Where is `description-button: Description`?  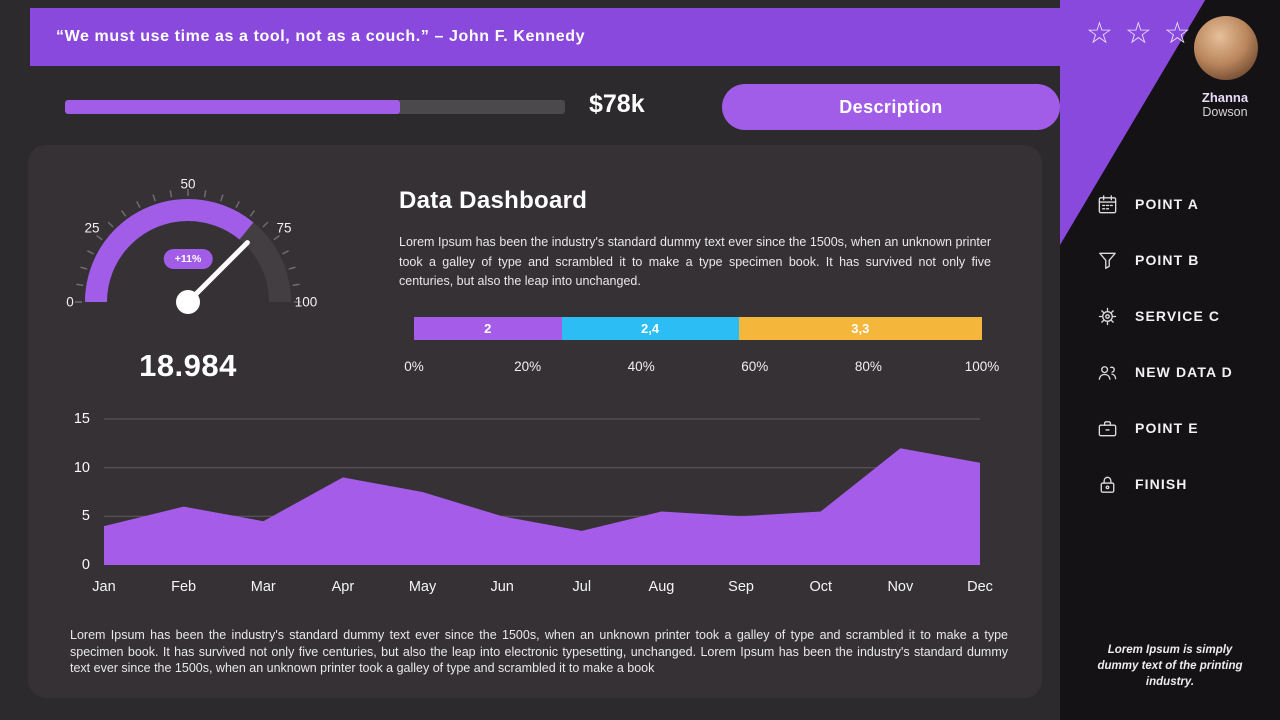
description-button: Description is located at coordinates (891, 107).